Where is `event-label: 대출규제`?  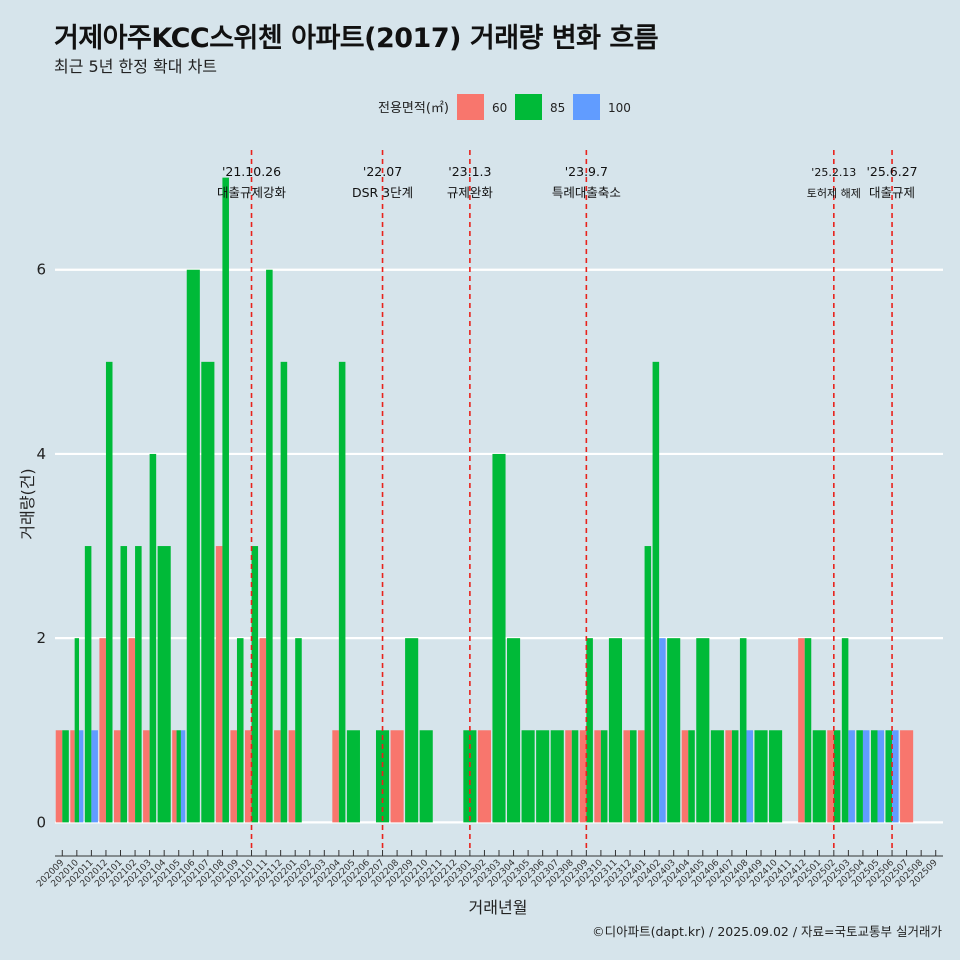
event-label: 대출규제 is located at coordinates (892, 192).